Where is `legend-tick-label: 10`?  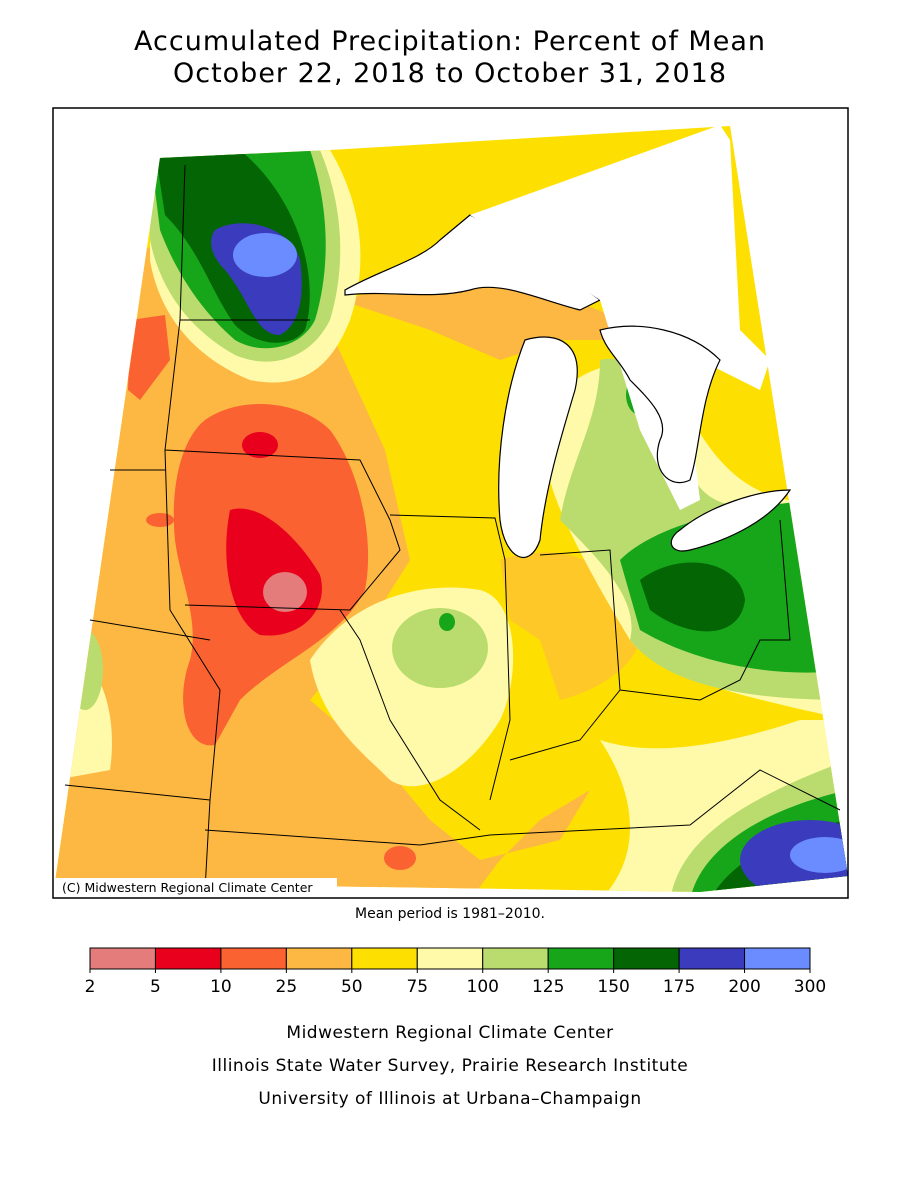
legend-tick-label: 10 is located at coordinates (221, 987).